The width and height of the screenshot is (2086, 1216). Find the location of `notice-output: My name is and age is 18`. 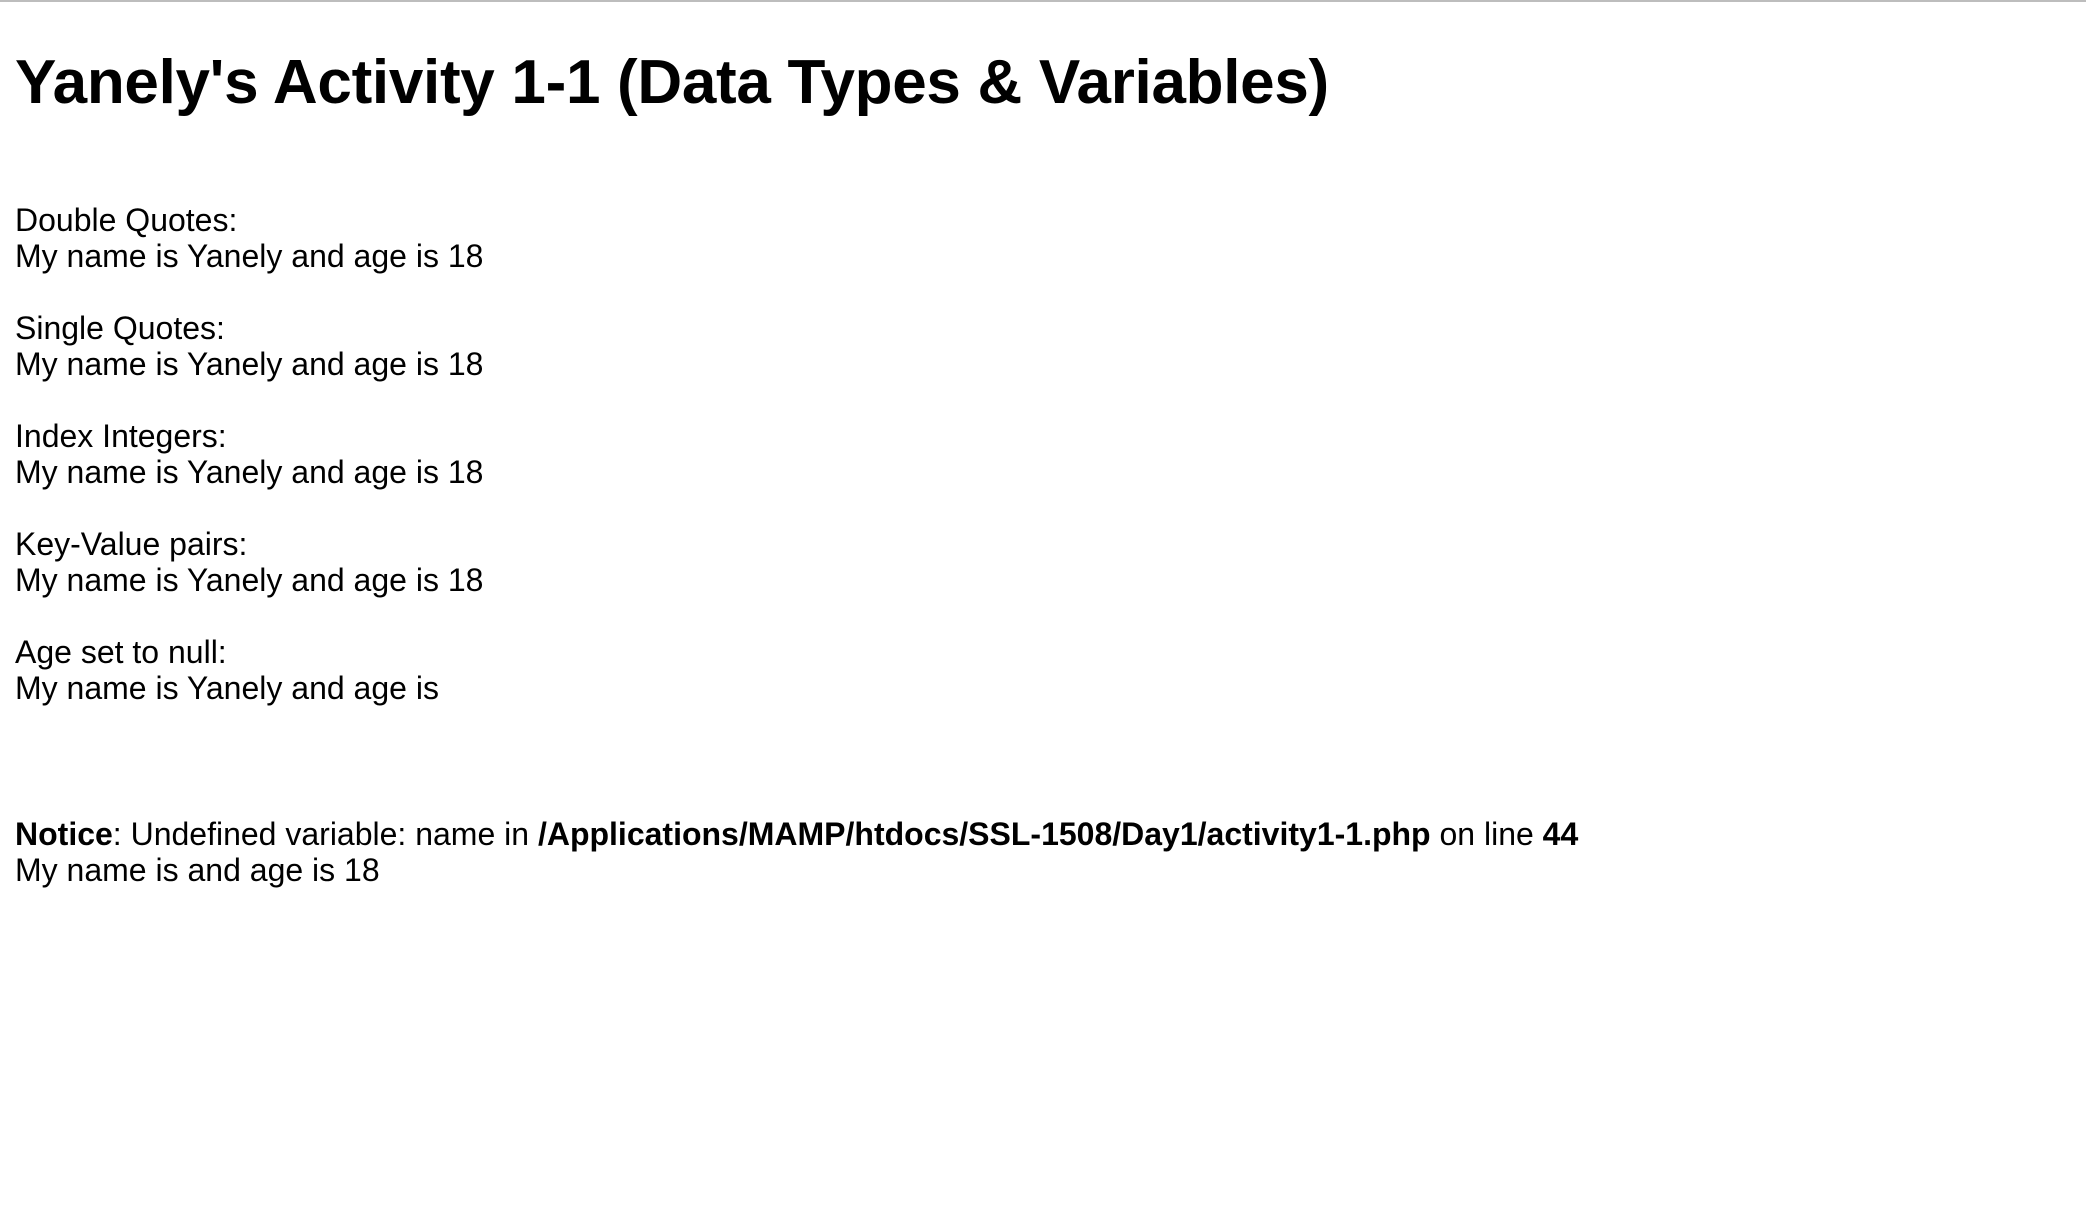

notice-output: My name is and age is 18 is located at coordinates (197, 870).